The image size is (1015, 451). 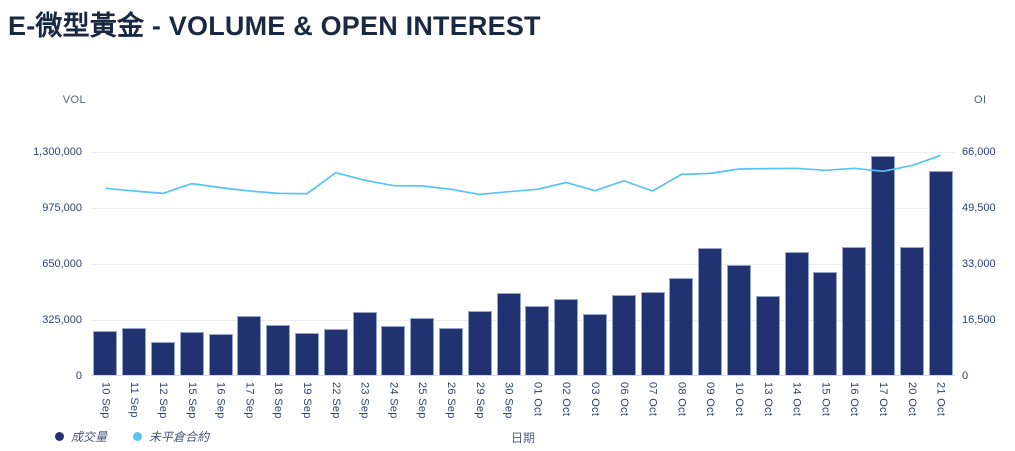 What do you see at coordinates (105, 400) in the screenshot?
I see `x-axis-tick: 10 Sep` at bounding box center [105, 400].